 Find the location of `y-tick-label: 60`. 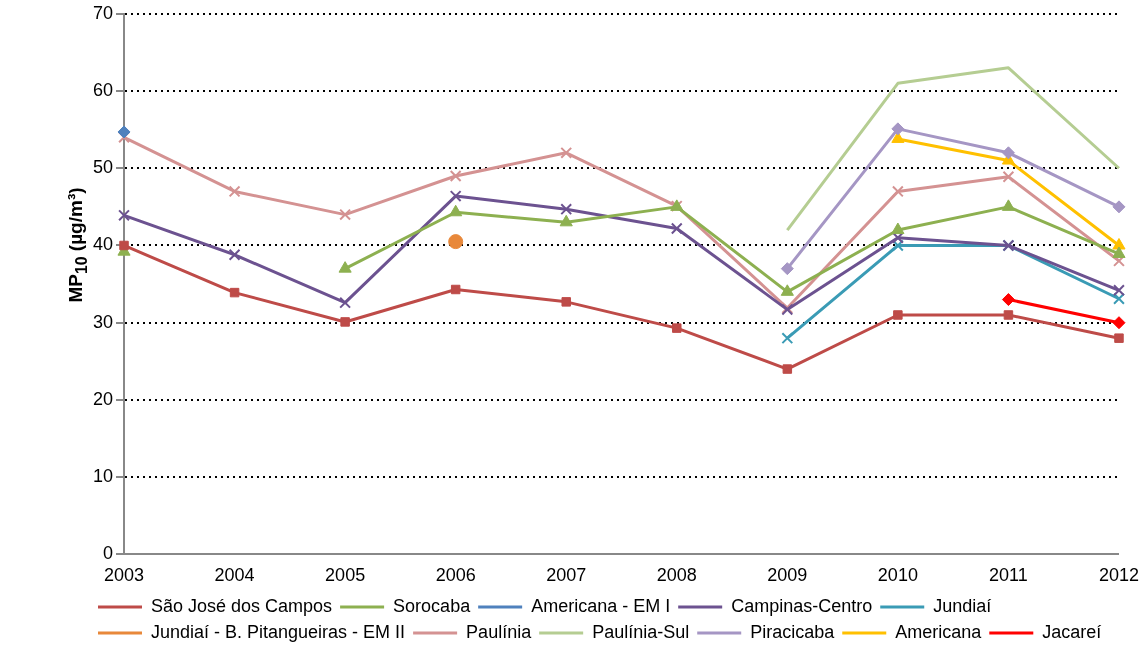

y-tick-label: 60 is located at coordinates (103, 90).